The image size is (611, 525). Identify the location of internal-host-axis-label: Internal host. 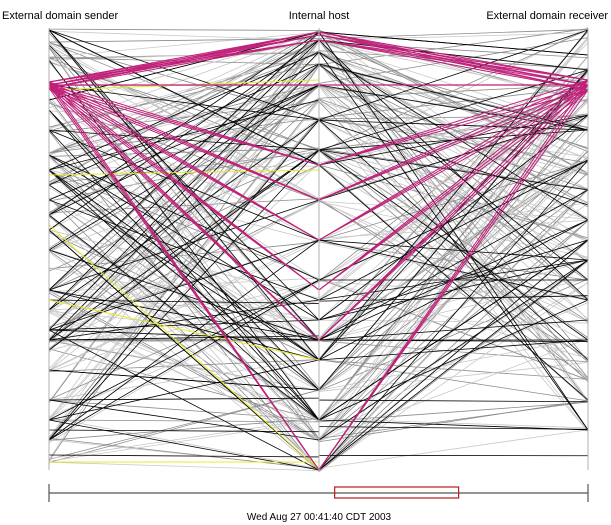
(319, 16).